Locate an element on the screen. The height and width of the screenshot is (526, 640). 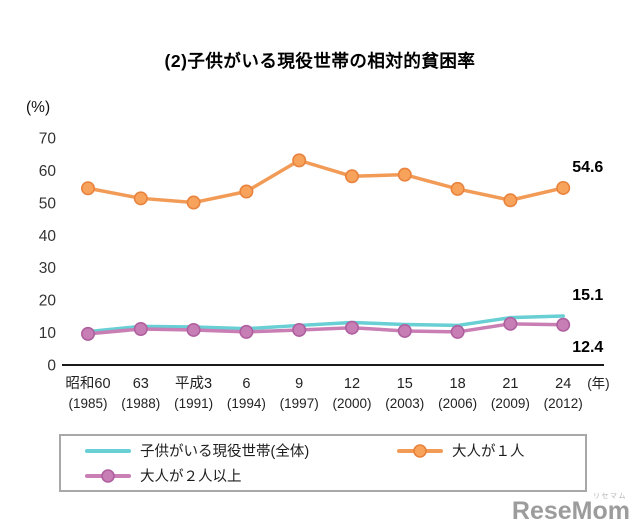
watermark-name: ReseMom is located at coordinates (570, 511).